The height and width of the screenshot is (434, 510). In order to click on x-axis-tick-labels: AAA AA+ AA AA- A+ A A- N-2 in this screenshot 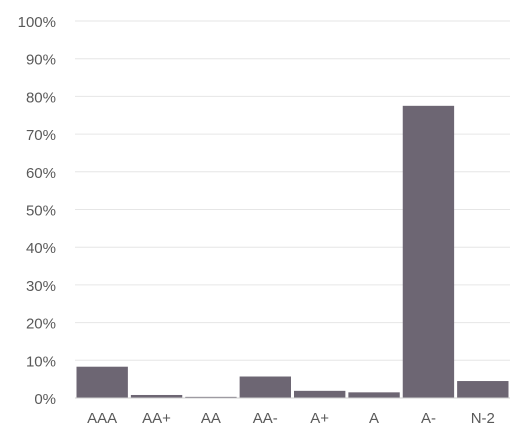, I will do `click(291, 418)`.